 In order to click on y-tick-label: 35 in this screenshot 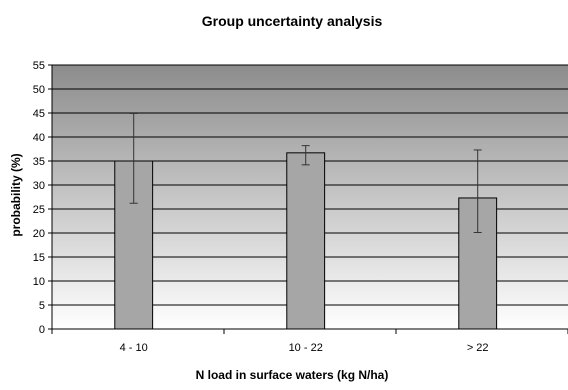, I will do `click(39, 162)`.